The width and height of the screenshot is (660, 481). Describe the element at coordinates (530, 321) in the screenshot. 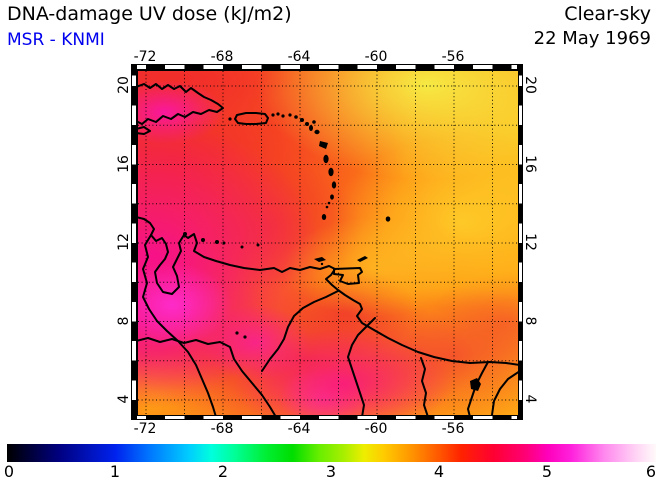

I see `y-tick-right: 8` at that location.